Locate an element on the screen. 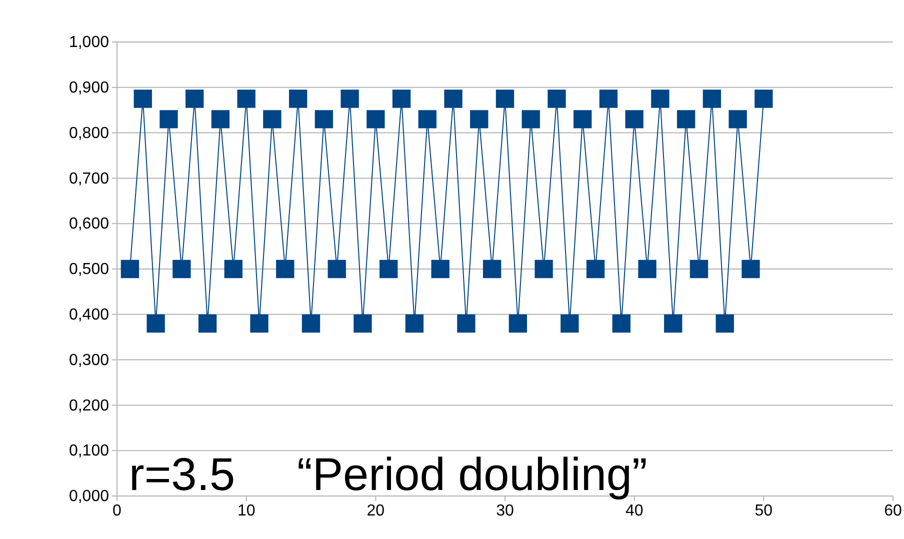  x-tick-label: 50 is located at coordinates (763, 511).